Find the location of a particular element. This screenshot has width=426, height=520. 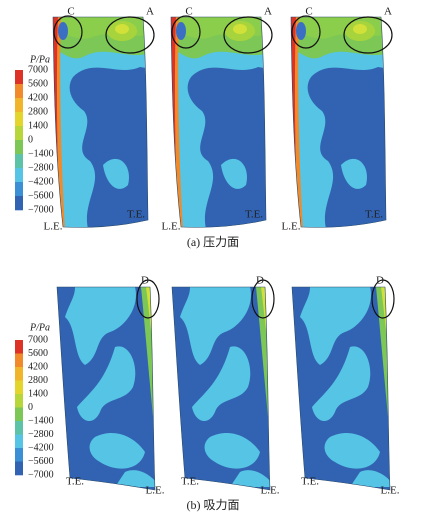

caption: (a) 压力面 is located at coordinates (213, 242).